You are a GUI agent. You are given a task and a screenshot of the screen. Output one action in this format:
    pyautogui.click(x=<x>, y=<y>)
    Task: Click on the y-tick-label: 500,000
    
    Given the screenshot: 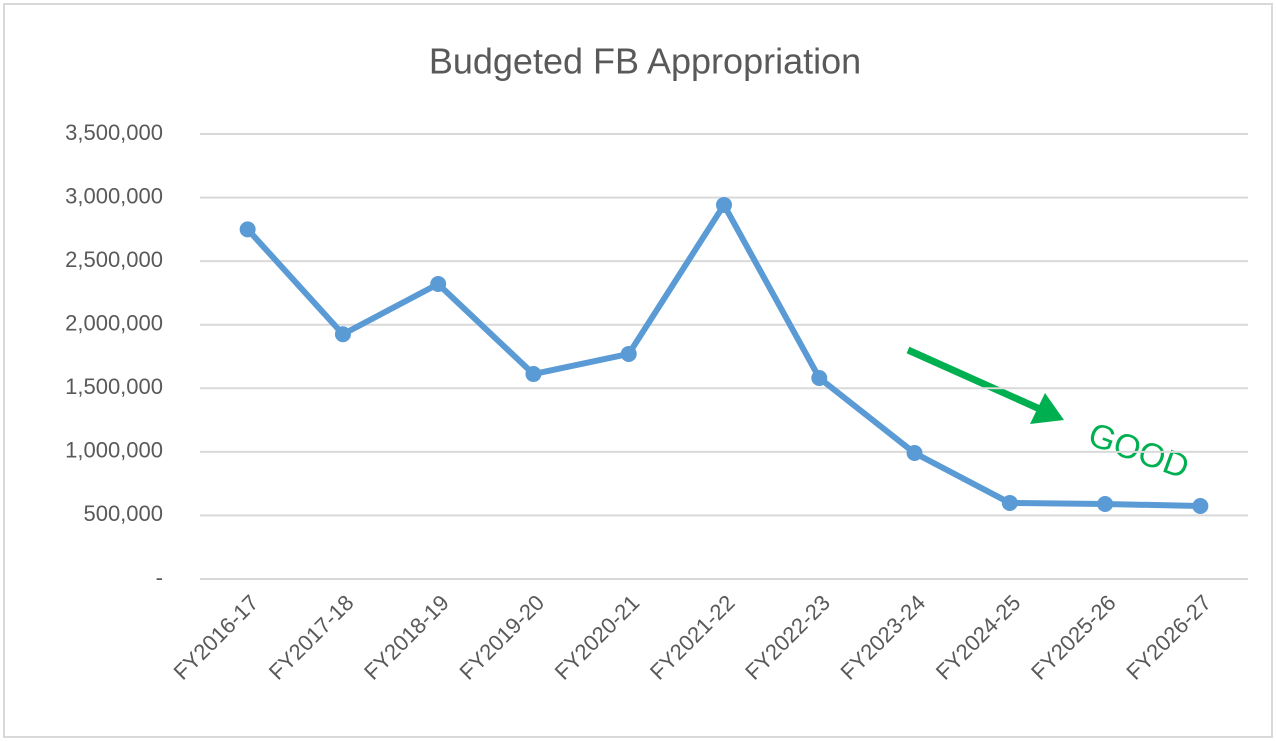 What is the action you would take?
    pyautogui.click(x=123, y=513)
    